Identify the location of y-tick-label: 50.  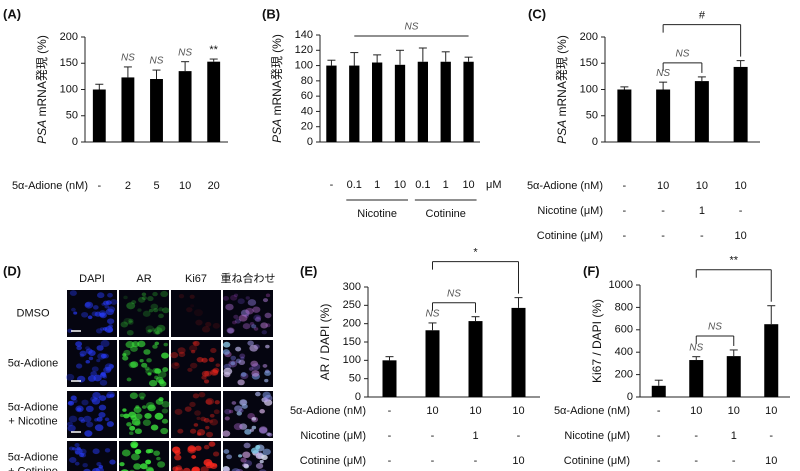
(72, 116).